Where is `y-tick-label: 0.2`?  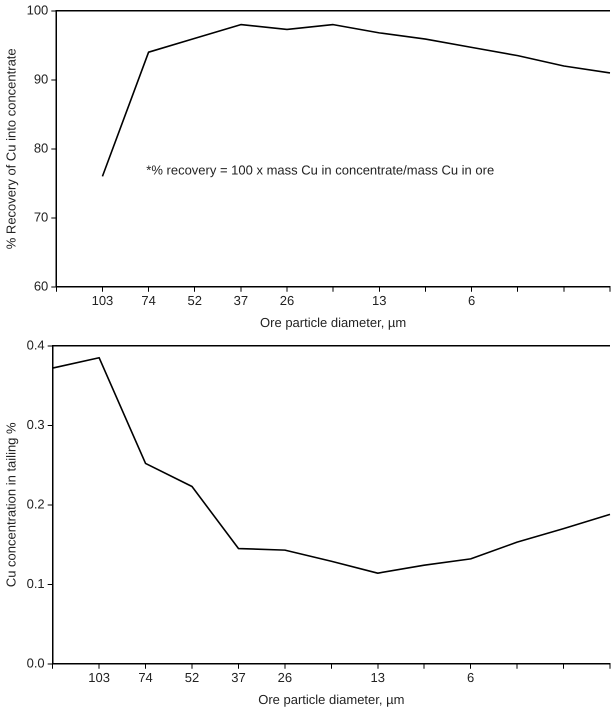 y-tick-label: 0.2 is located at coordinates (35, 504).